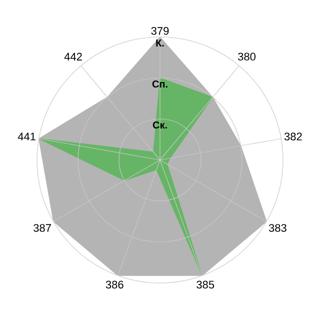 Image resolution: width=320 pixels, height=320 pixels. What do you see at coordinates (115, 284) in the screenshot?
I see `spoke-label: 386` at bounding box center [115, 284].